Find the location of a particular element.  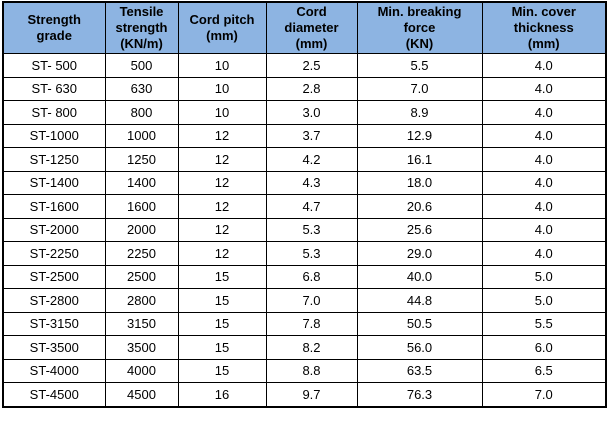

table-cell: 12.9 is located at coordinates (419, 135).